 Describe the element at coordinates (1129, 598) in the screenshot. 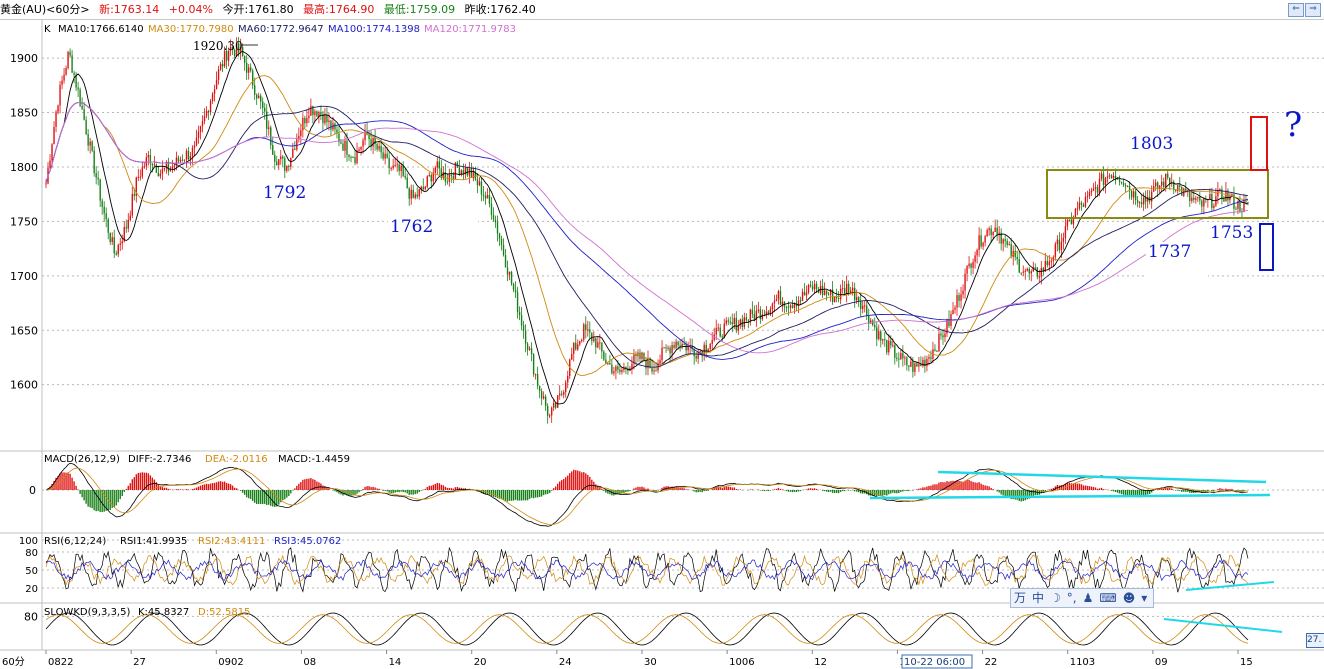

I see `ime-skin-icon: ☻` at that location.